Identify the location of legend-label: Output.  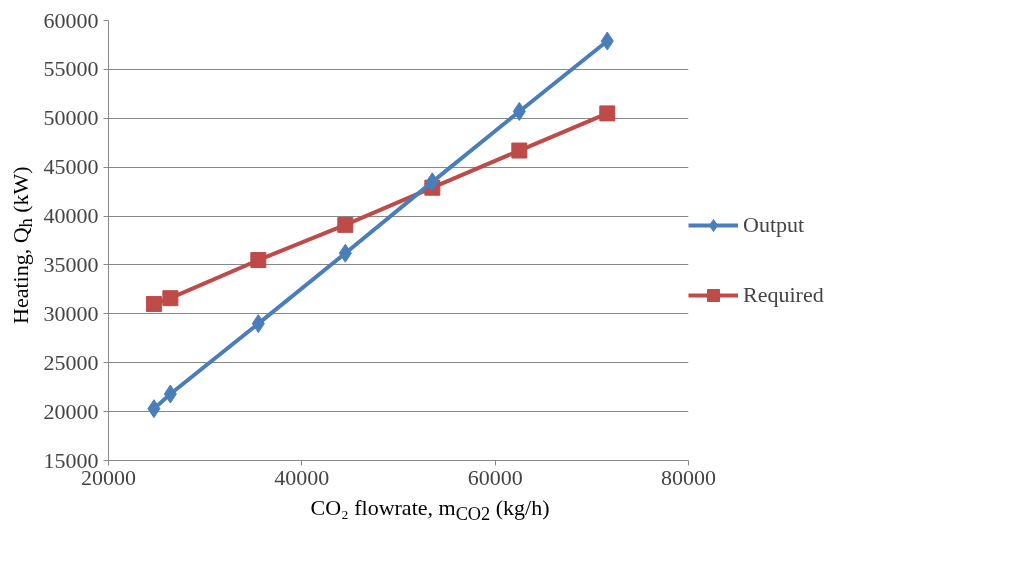
(774, 225).